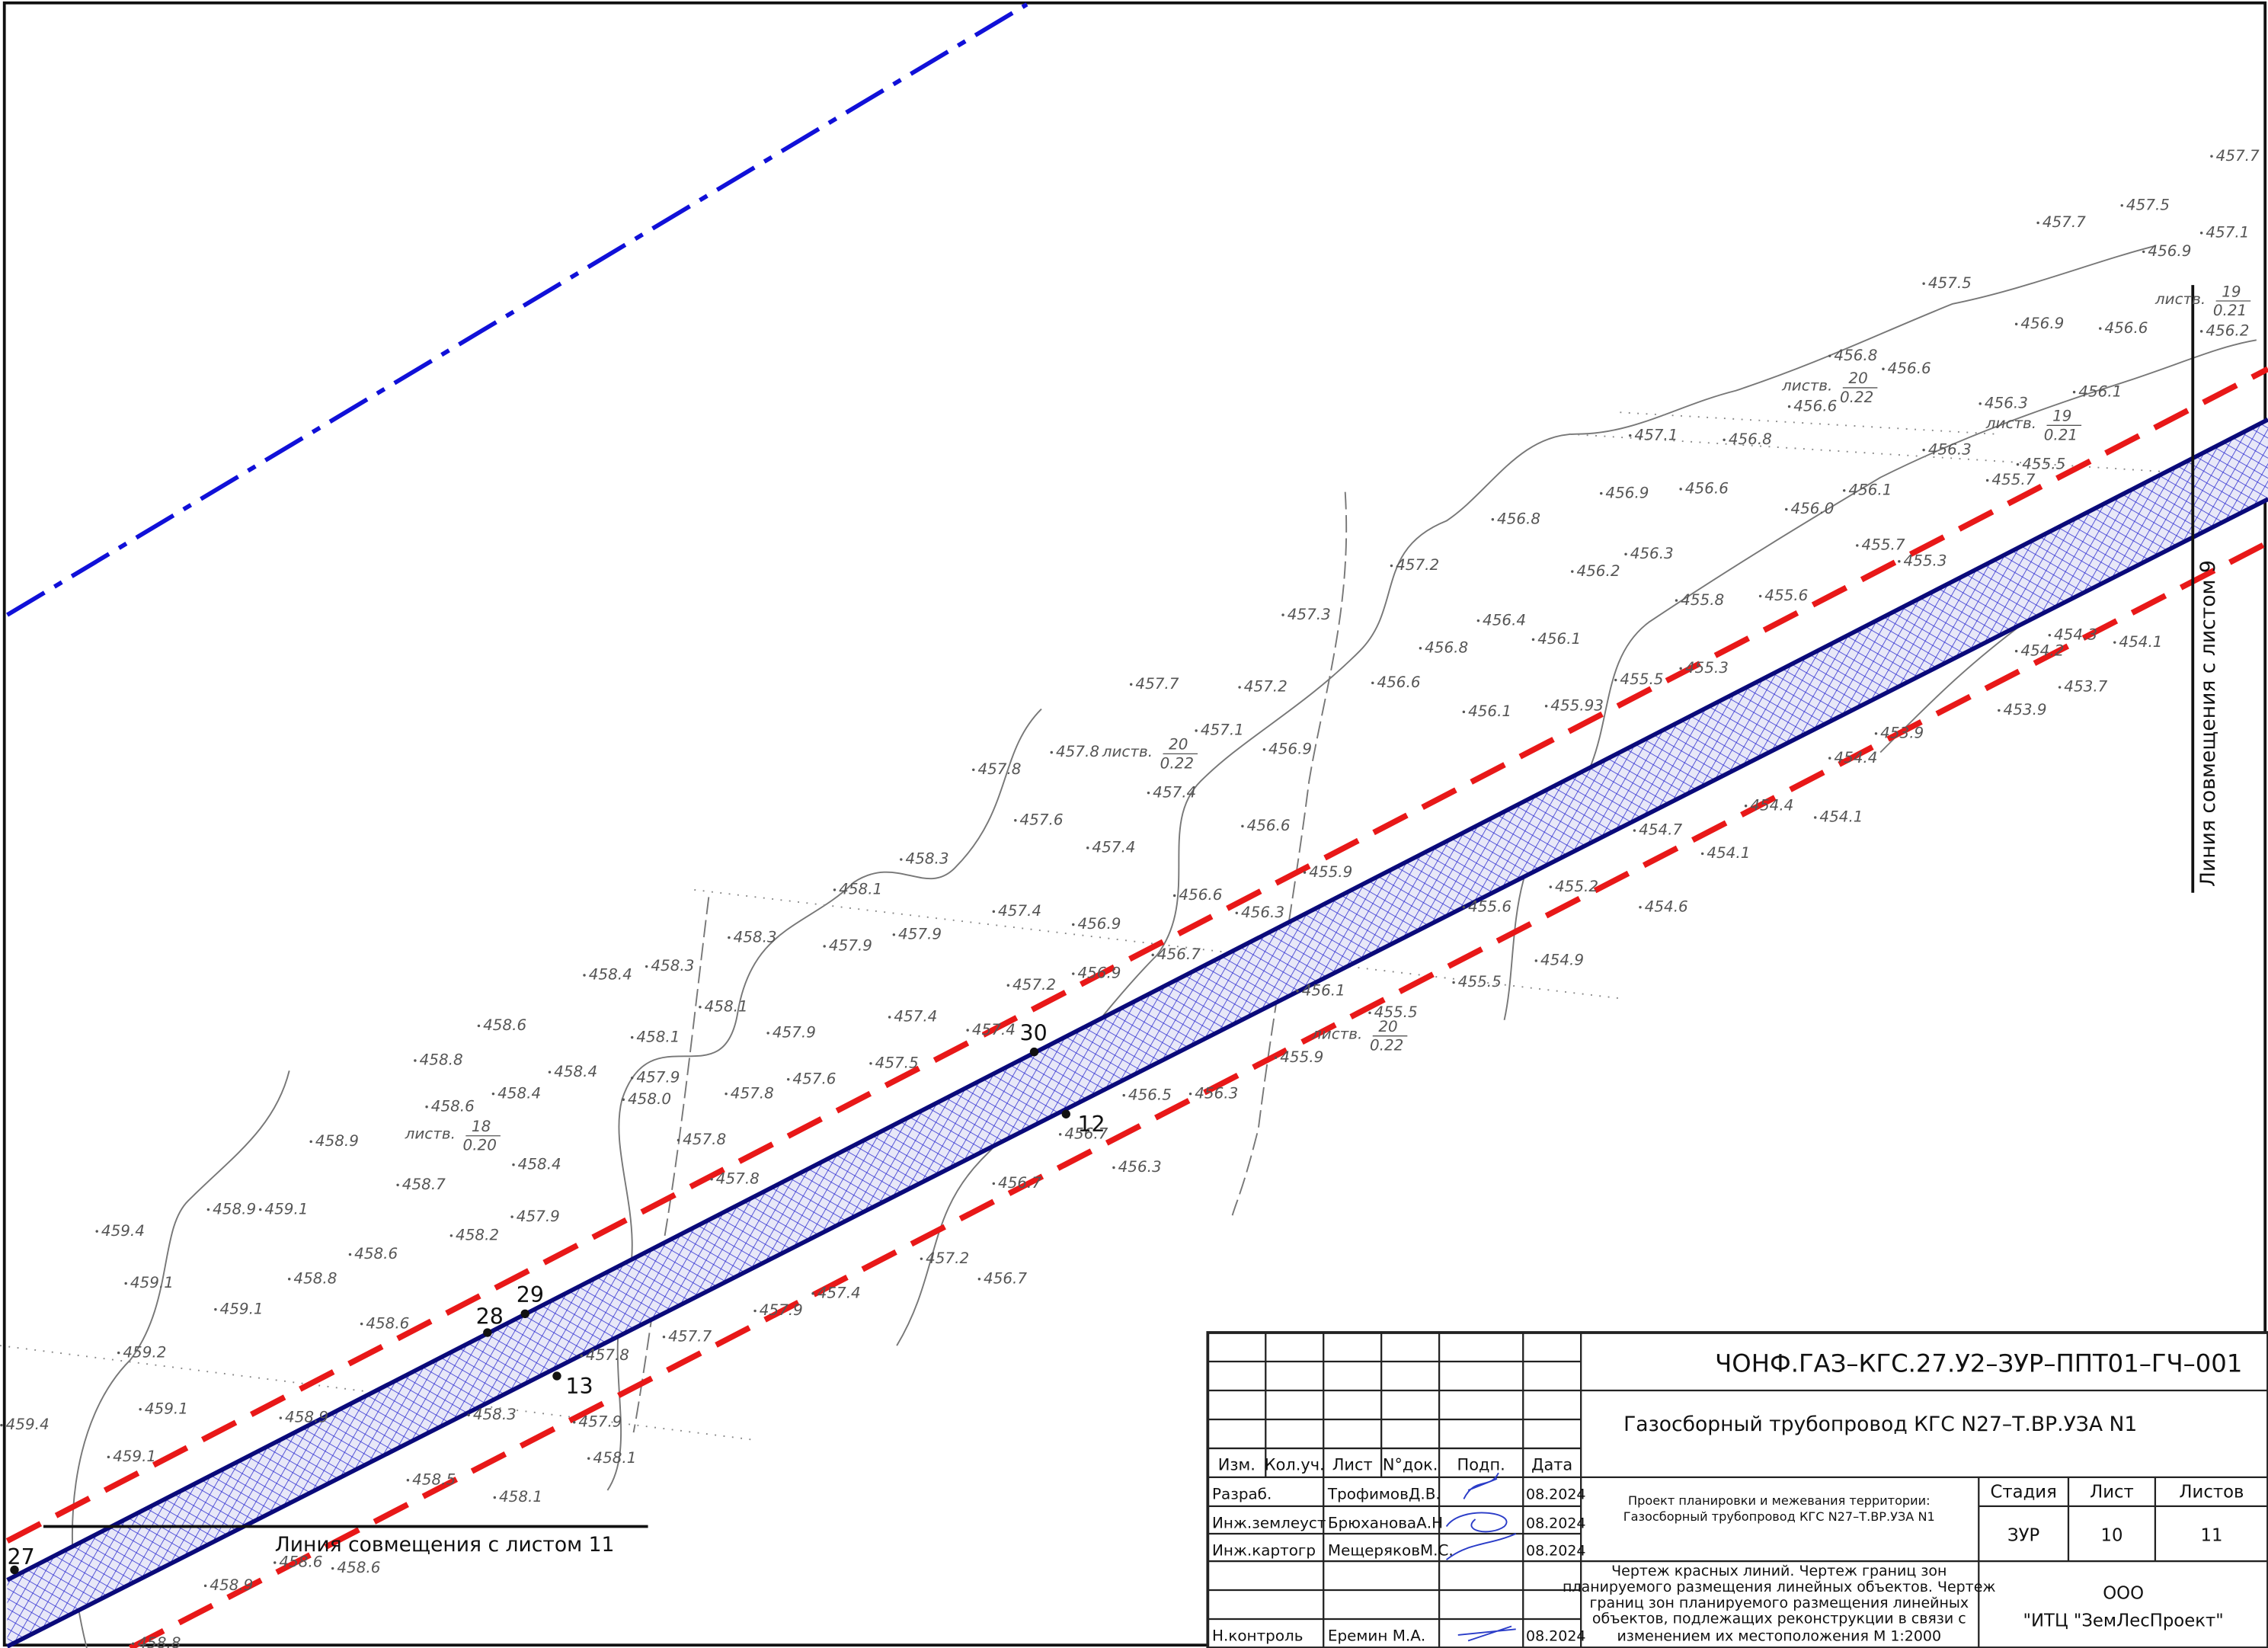  What do you see at coordinates (671, 1165) in the screenshot?
I see `road` at bounding box center [671, 1165].